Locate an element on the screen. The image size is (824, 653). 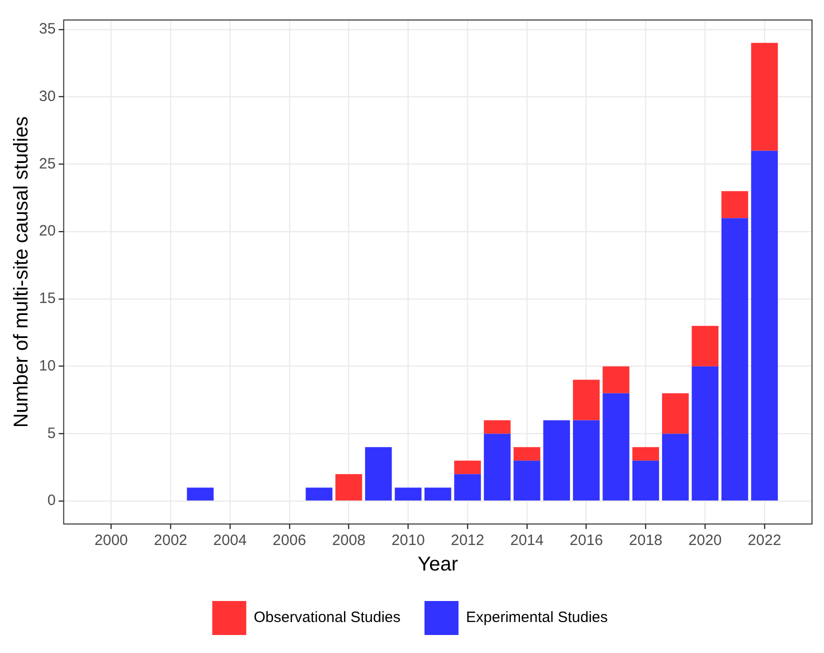
y-tick-label: 15 is located at coordinates (47, 299).